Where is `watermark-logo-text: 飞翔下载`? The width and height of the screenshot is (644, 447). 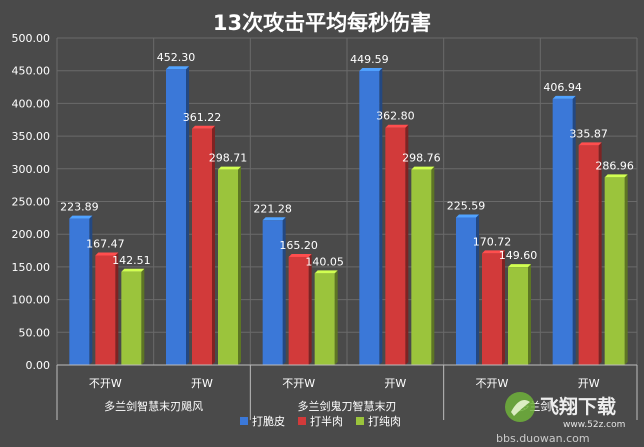
watermark-logo-text: 飞翔下载 is located at coordinates (578, 406).